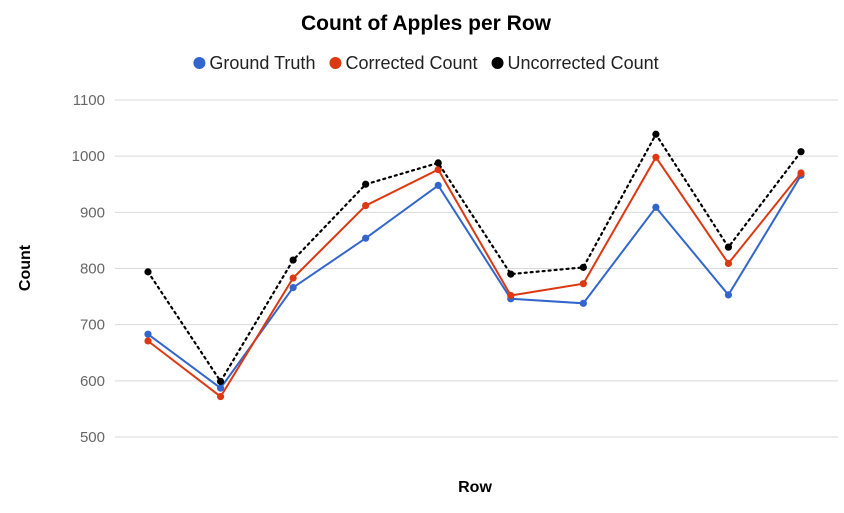 The height and width of the screenshot is (513, 844). I want to click on chart-title: Count of Apples per Row, so click(426, 23).